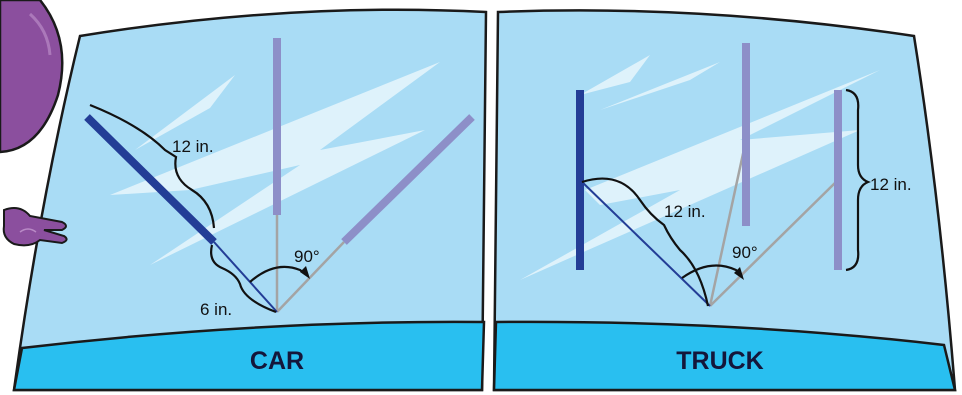 The width and height of the screenshot is (962, 395). I want to click on mascot-head-icon, so click(32, 77).